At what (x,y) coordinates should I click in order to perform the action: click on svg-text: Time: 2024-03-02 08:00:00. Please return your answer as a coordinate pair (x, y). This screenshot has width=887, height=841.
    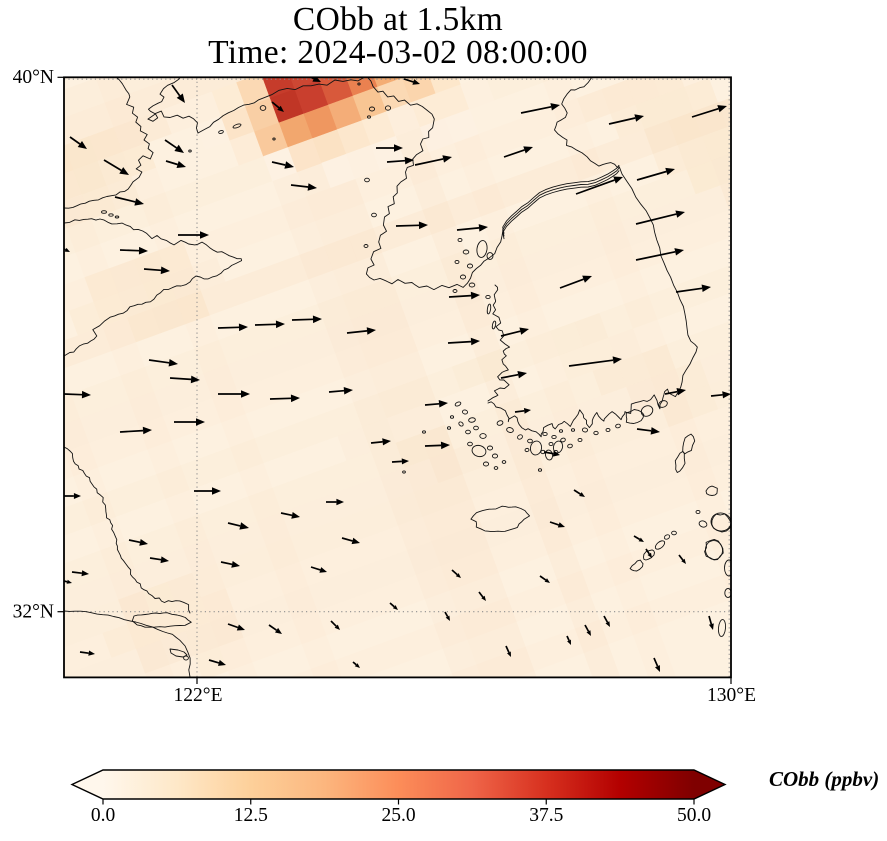
    Looking at the image, I should click on (398, 52).